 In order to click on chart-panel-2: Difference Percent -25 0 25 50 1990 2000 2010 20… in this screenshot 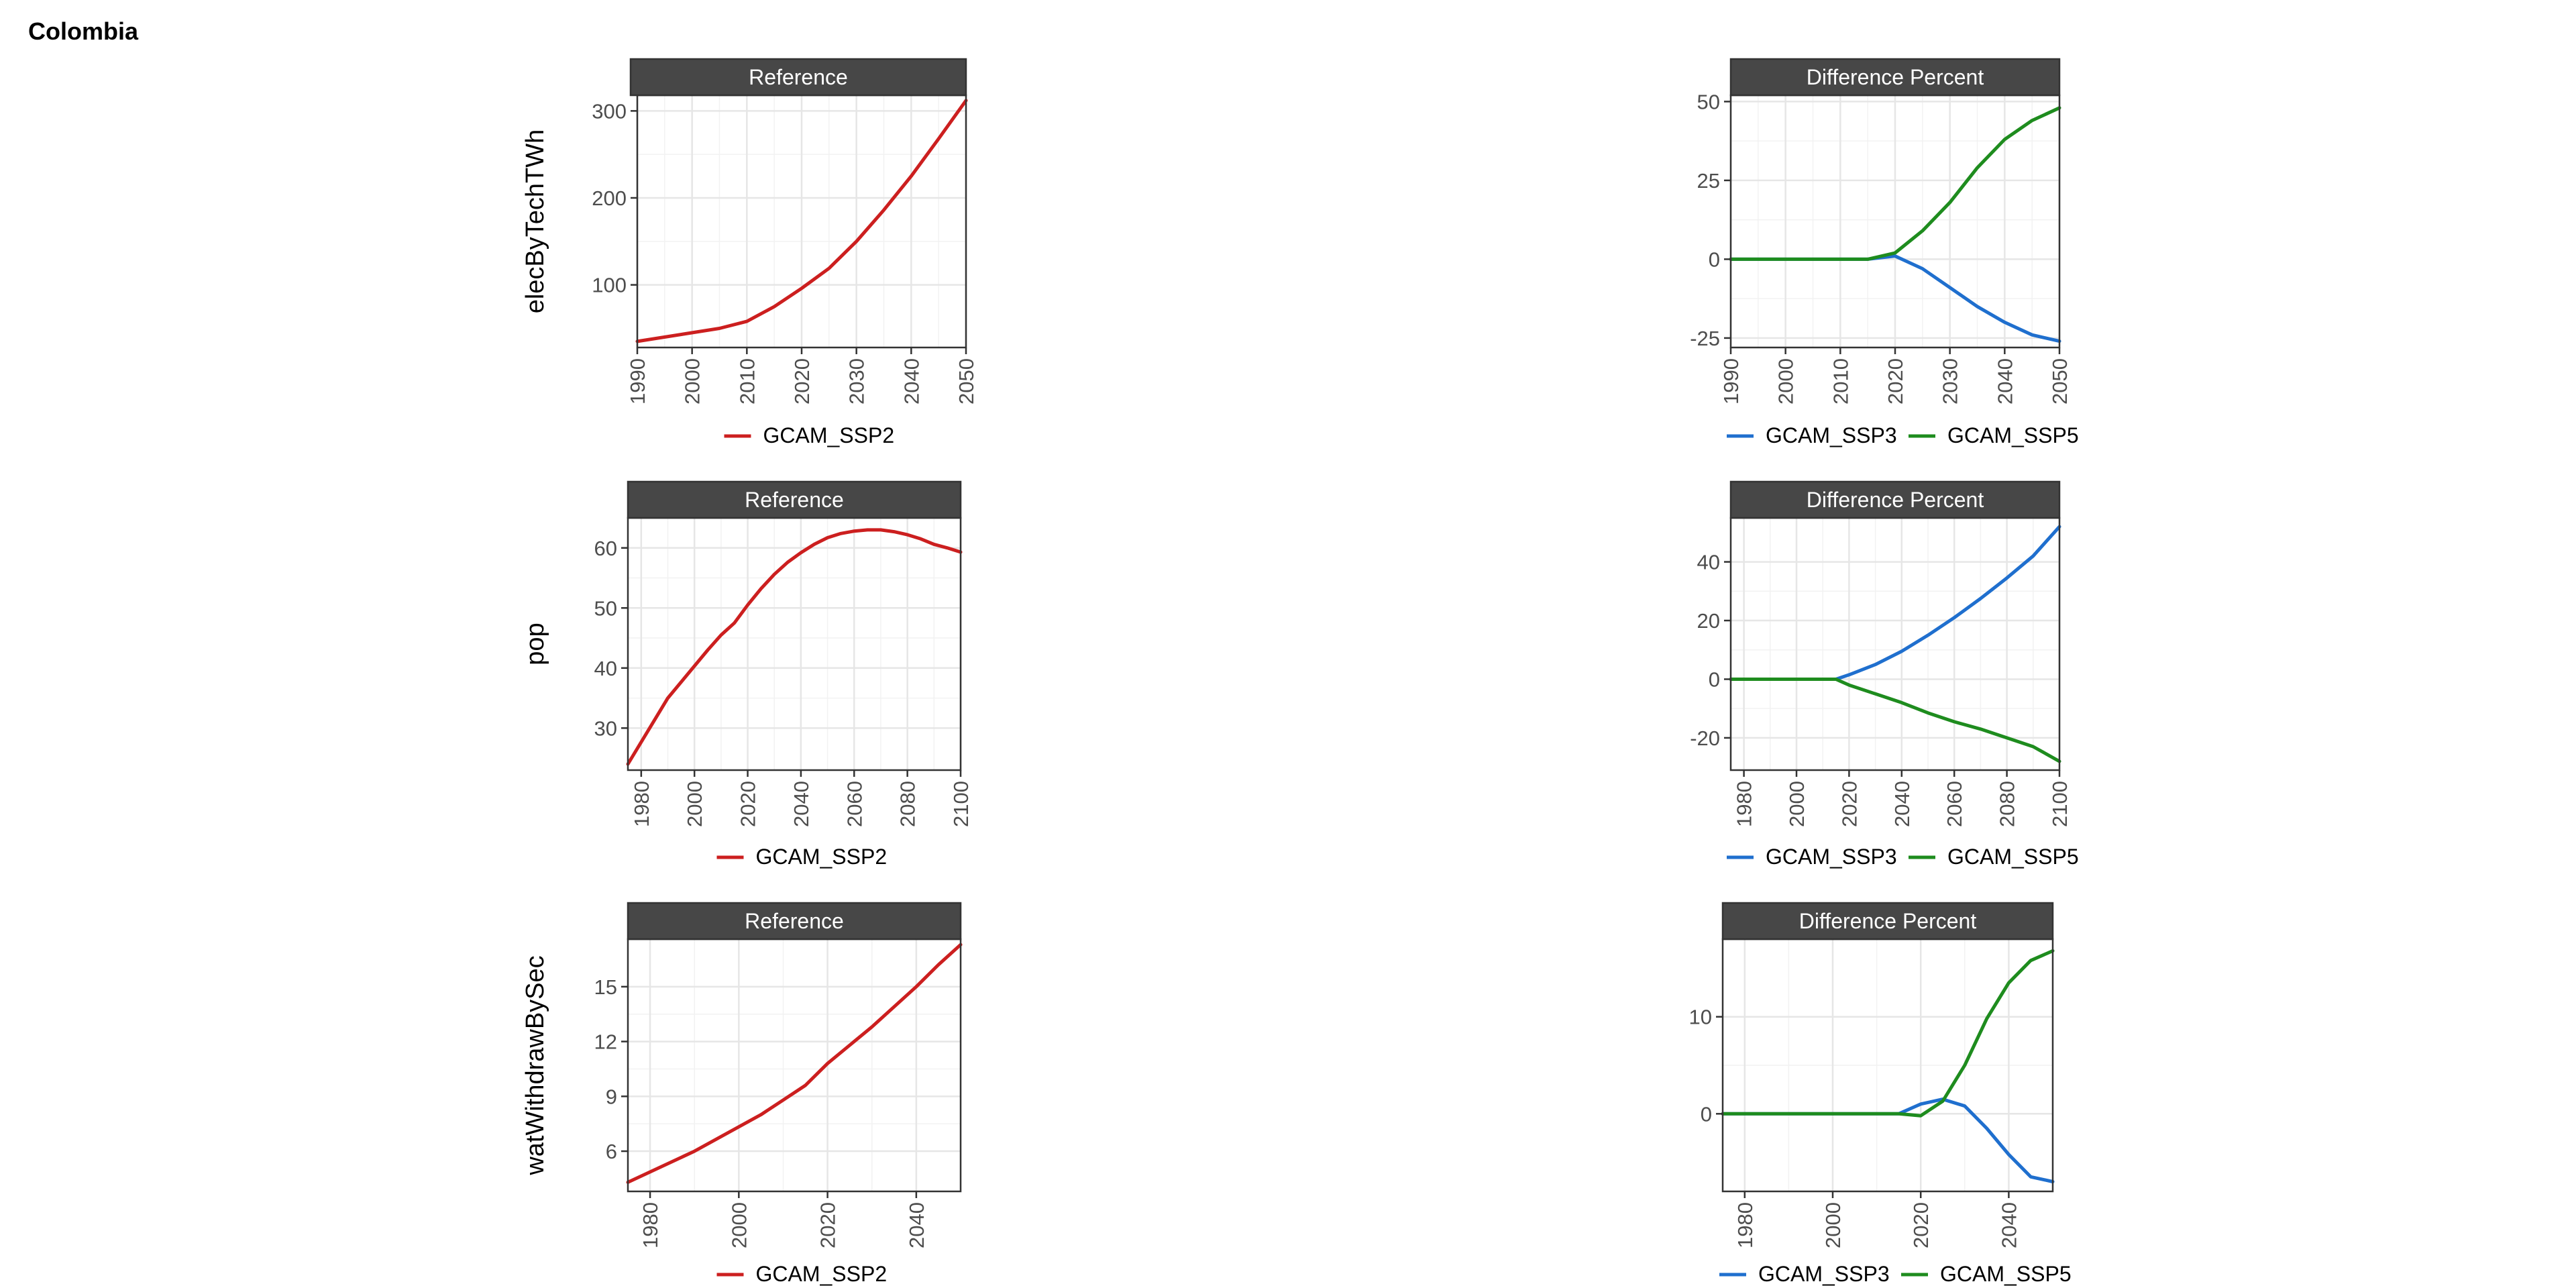, I will do `click(1884, 252)`.